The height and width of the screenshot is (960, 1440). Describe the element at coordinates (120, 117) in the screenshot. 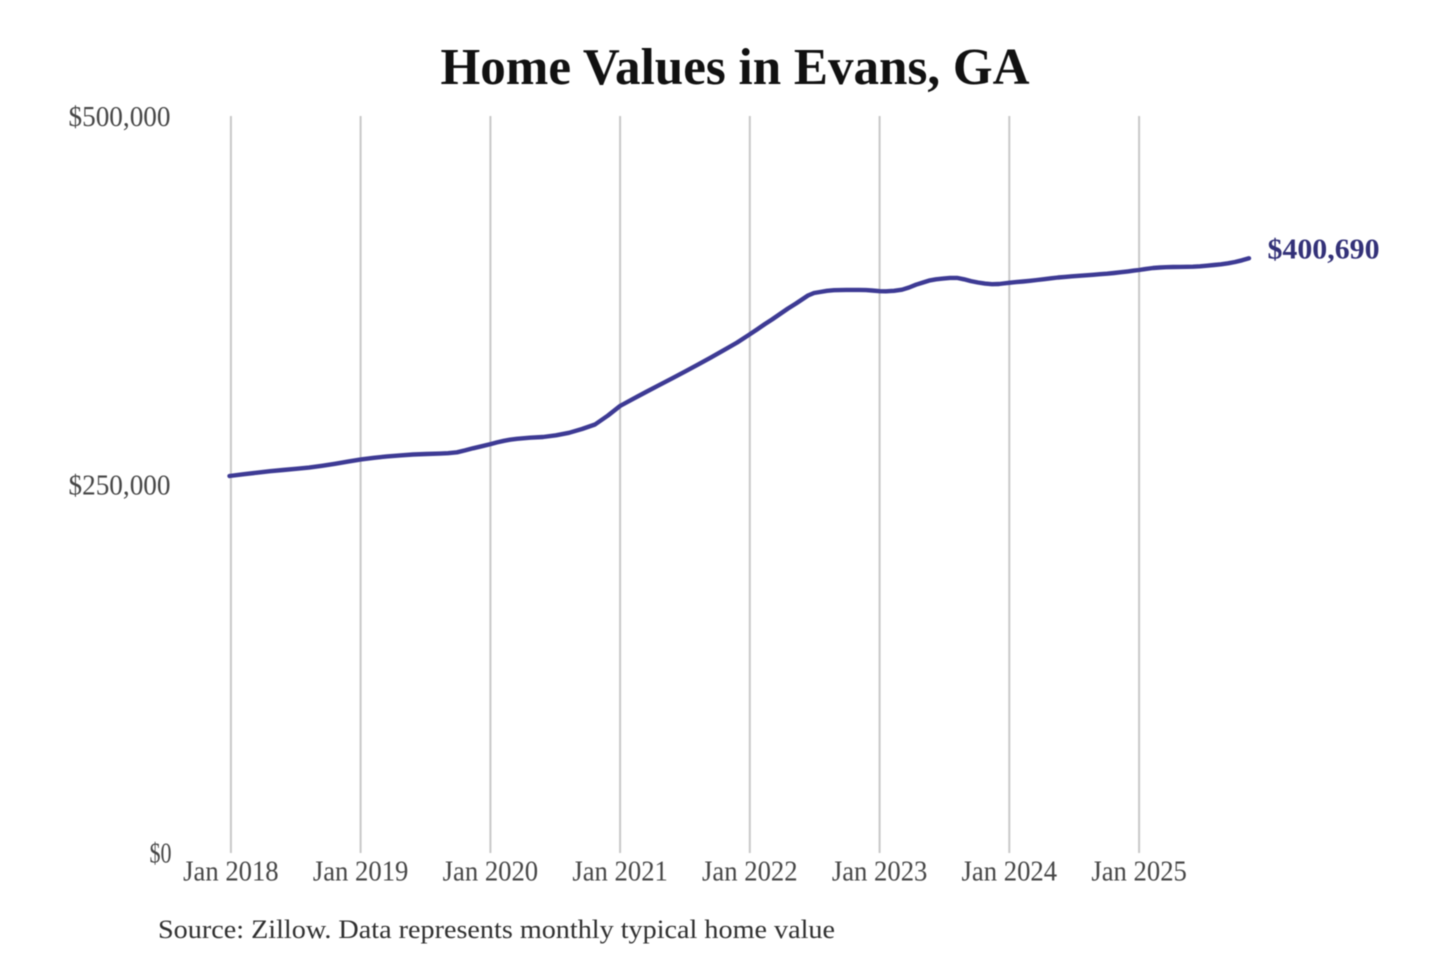

I see `svg-text: $500,000` at that location.